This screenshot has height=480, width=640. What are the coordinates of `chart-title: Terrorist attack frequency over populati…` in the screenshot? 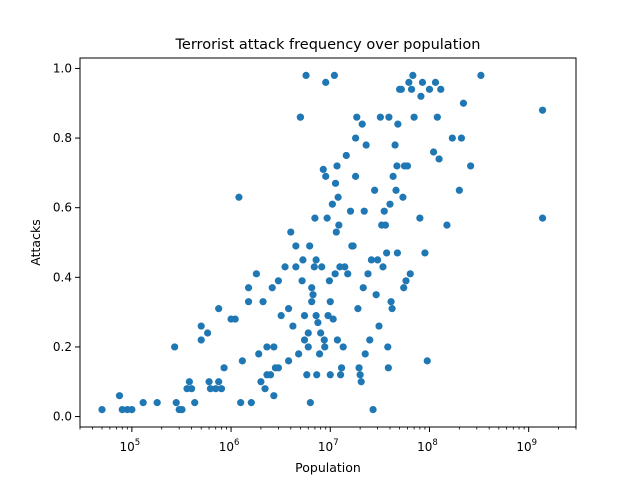 It's located at (328, 45).